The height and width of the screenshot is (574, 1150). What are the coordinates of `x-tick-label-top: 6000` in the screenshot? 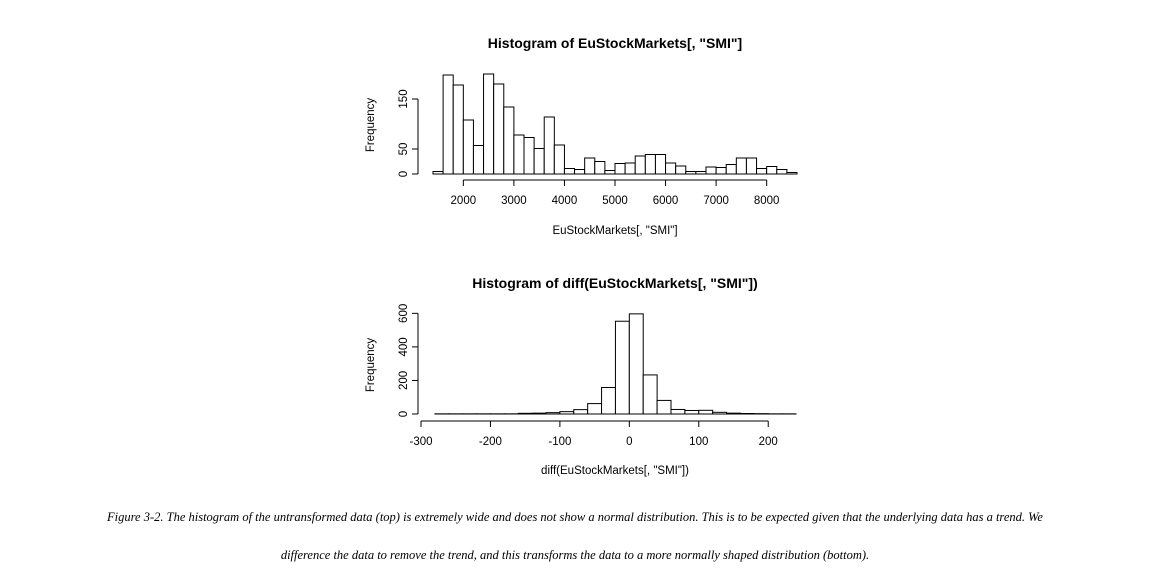 It's located at (666, 201).